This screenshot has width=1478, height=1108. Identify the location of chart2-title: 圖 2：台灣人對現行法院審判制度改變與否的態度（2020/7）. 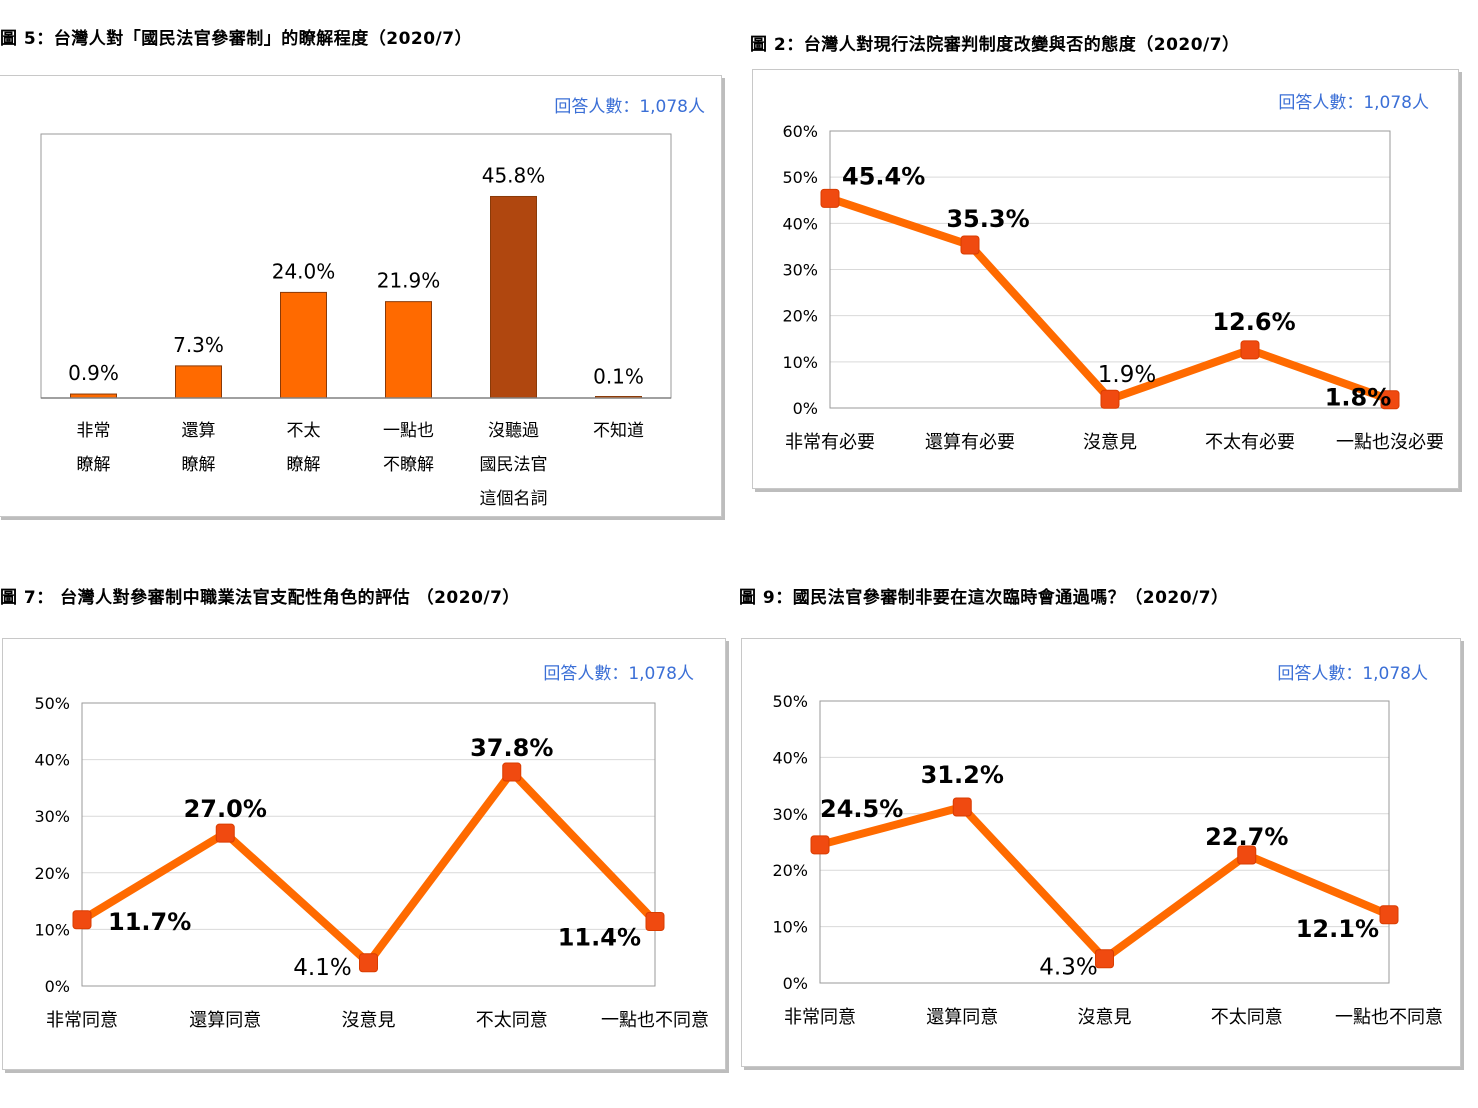
(995, 45).